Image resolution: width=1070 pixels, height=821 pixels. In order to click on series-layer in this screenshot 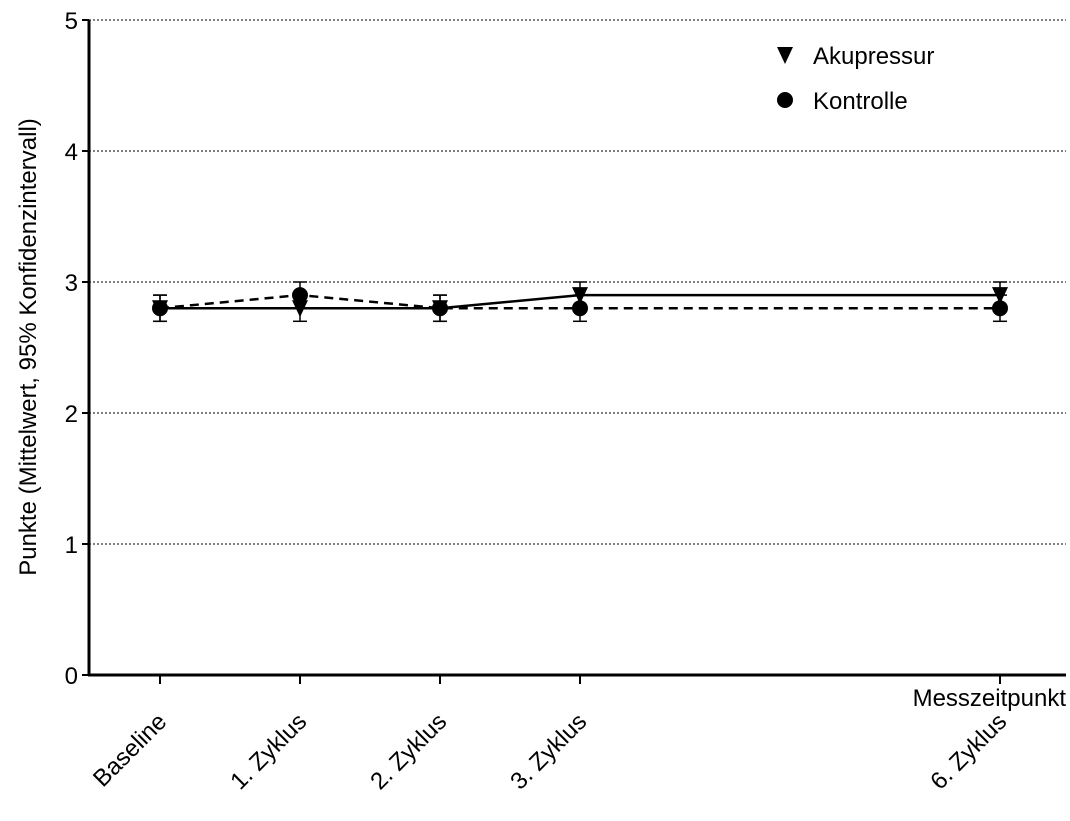, I will do `click(580, 302)`.